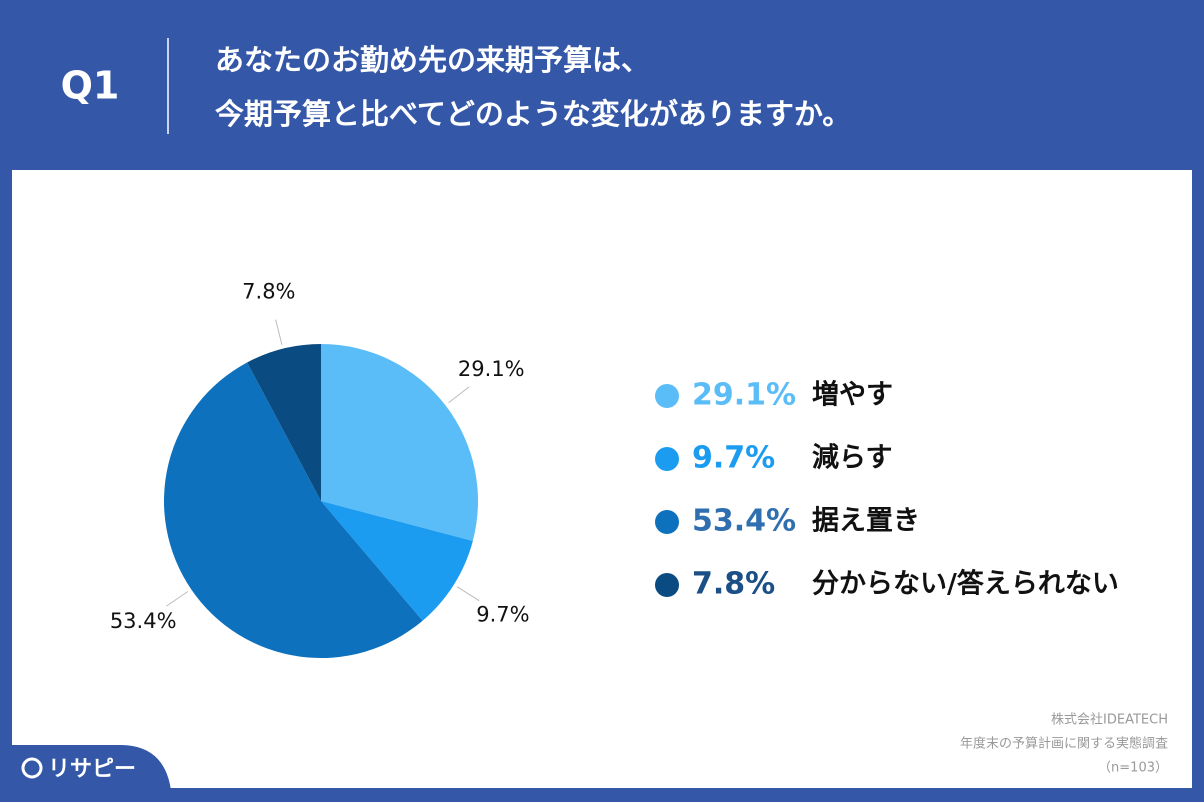 This screenshot has height=802, width=1204. What do you see at coordinates (491, 369) in the screenshot?
I see `data-label: 29.1%` at bounding box center [491, 369].